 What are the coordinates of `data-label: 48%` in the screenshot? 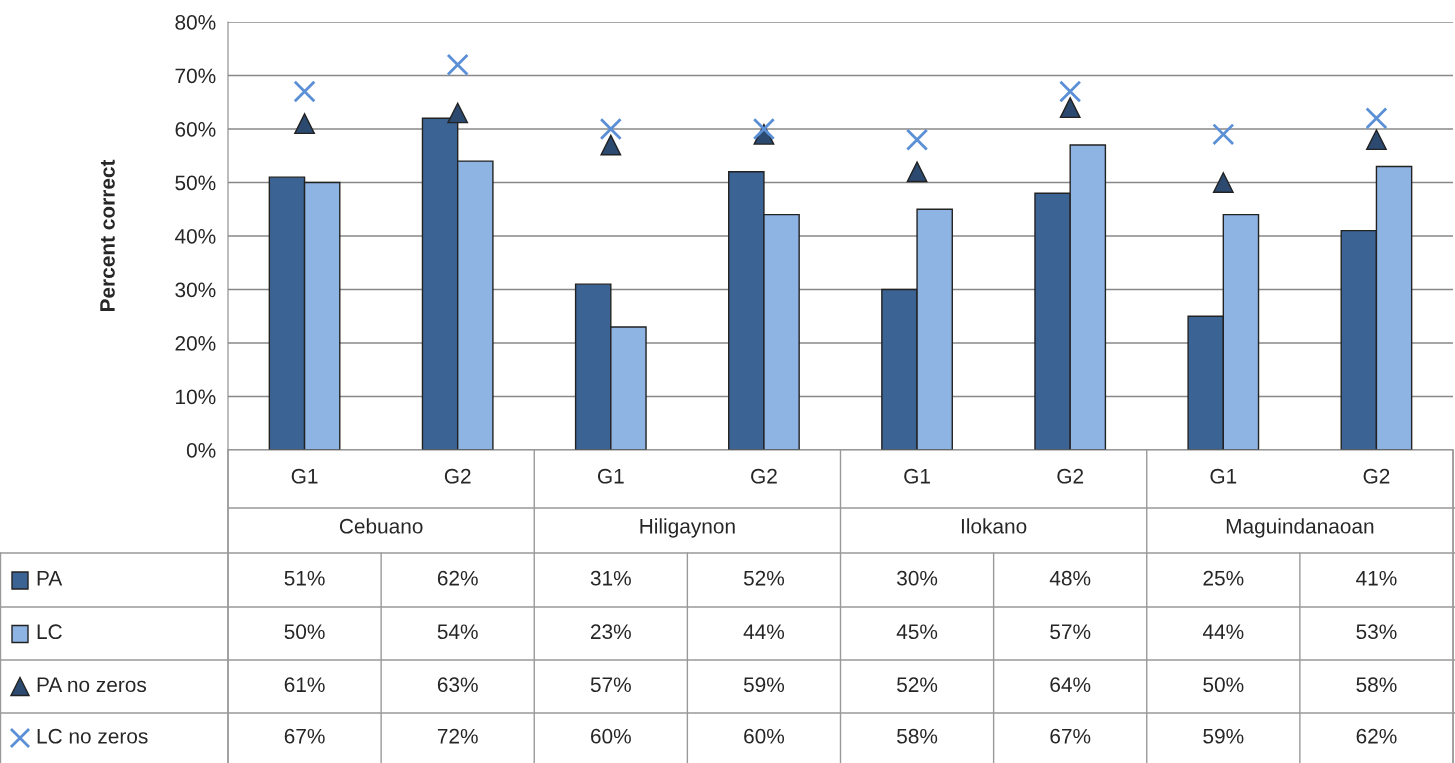 It's located at (1070, 578).